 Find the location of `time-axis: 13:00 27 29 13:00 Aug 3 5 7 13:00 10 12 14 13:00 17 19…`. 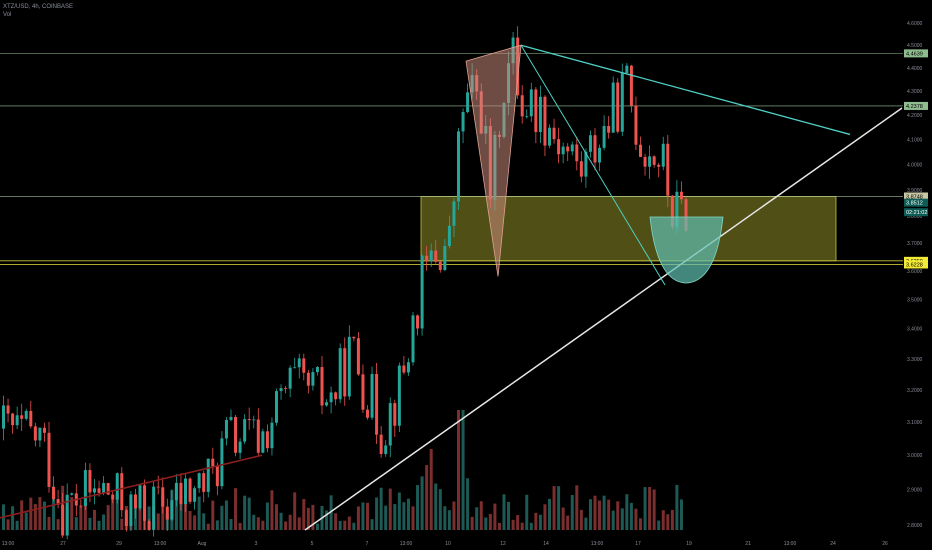

time-axis: 13:00 27 29 13:00 Aug 3 5 7 13:00 10 12 14 13:00 17 19… is located at coordinates (445, 544).